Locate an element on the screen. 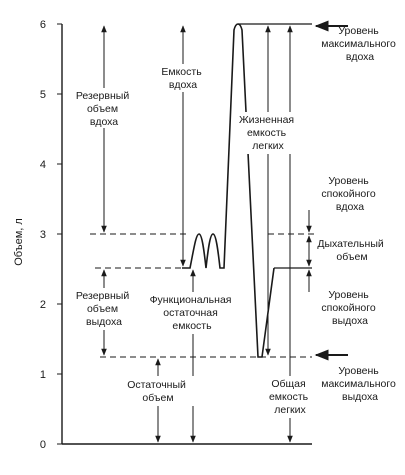 This screenshot has height=475, width=405. tidal-volume-label: Дыхательный объем is located at coordinates (351, 250).